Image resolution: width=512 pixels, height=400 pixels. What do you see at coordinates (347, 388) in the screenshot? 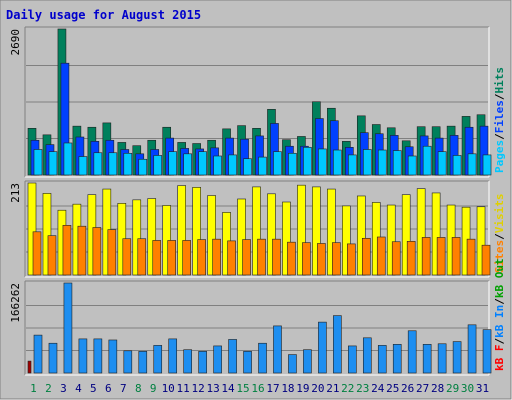
I see `x-tick-label: 22` at bounding box center [347, 388].